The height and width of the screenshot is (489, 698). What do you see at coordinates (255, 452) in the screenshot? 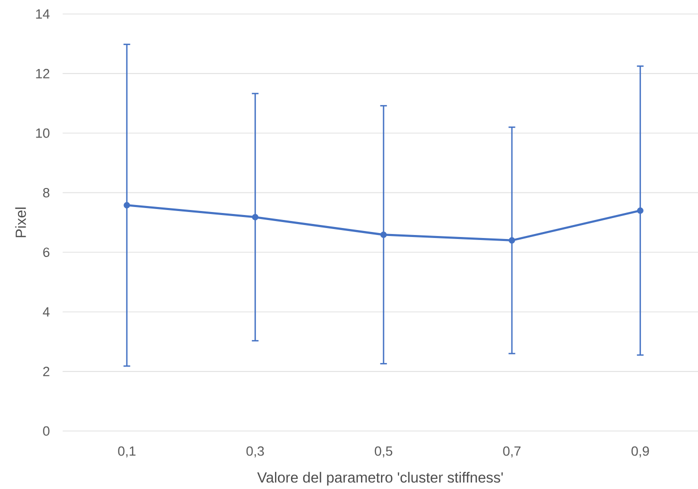
I see `x-tick-label: 0,3` at bounding box center [255, 452].